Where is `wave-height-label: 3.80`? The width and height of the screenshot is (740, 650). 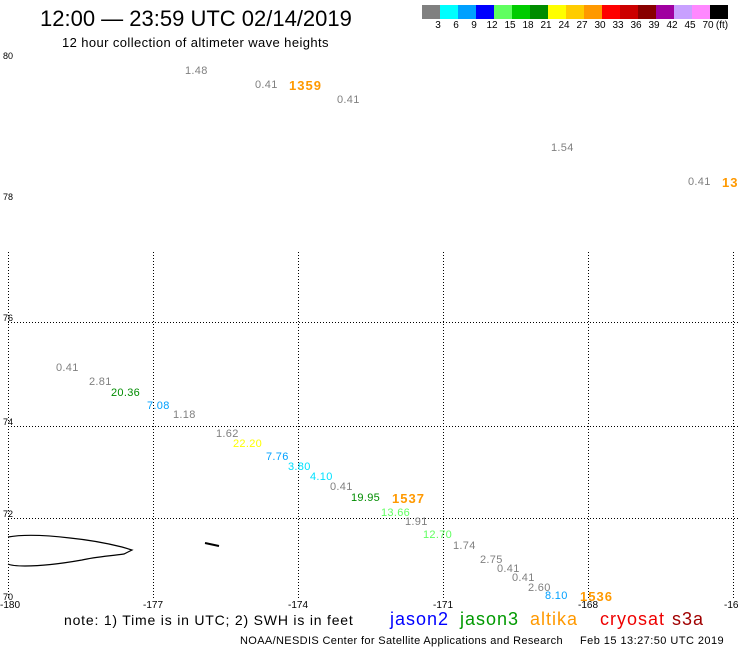
wave-height-label: 3.80 is located at coordinates (299, 467).